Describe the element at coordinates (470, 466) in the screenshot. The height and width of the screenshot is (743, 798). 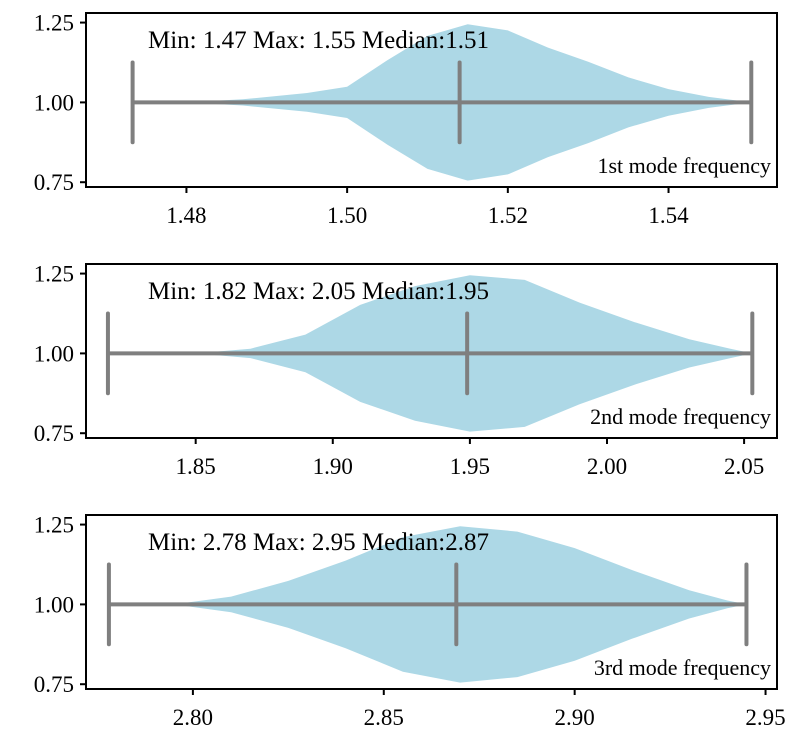
I see `x-tick-label-2nd: 1.95` at that location.